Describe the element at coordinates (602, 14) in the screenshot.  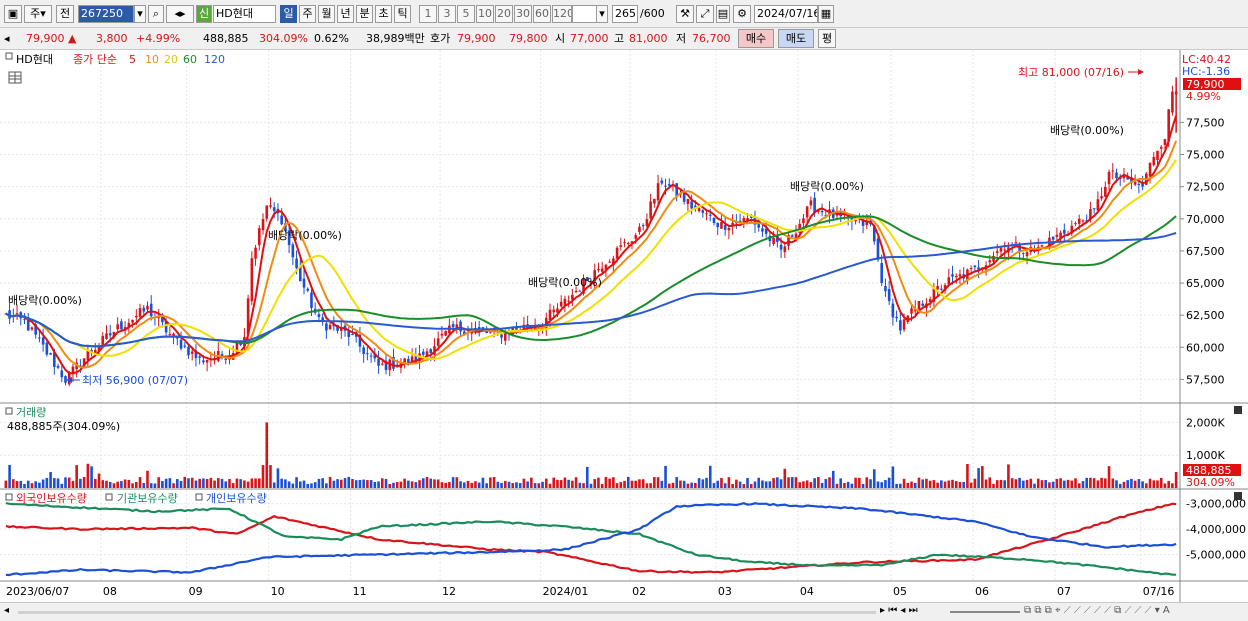
I see `unused-dropdown-icon: ▾` at that location.